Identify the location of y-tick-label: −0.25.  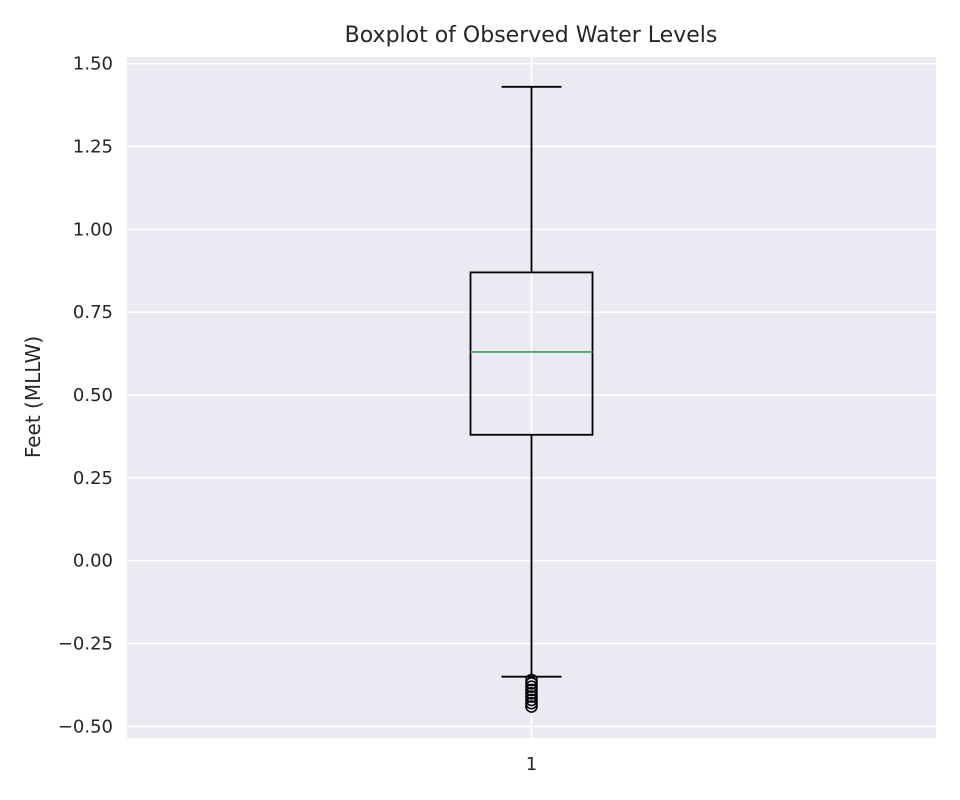
(85, 644).